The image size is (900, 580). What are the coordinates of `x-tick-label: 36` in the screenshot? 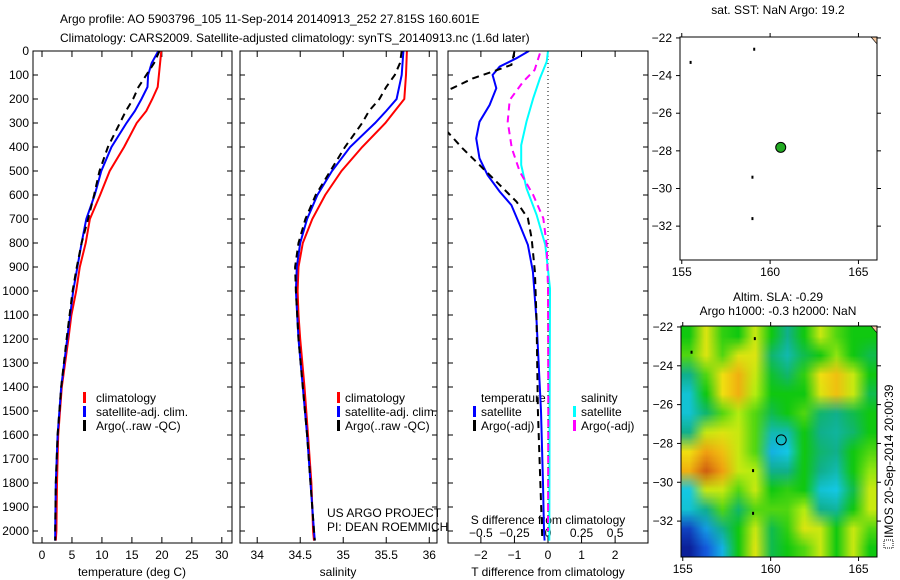 It's located at (430, 555).